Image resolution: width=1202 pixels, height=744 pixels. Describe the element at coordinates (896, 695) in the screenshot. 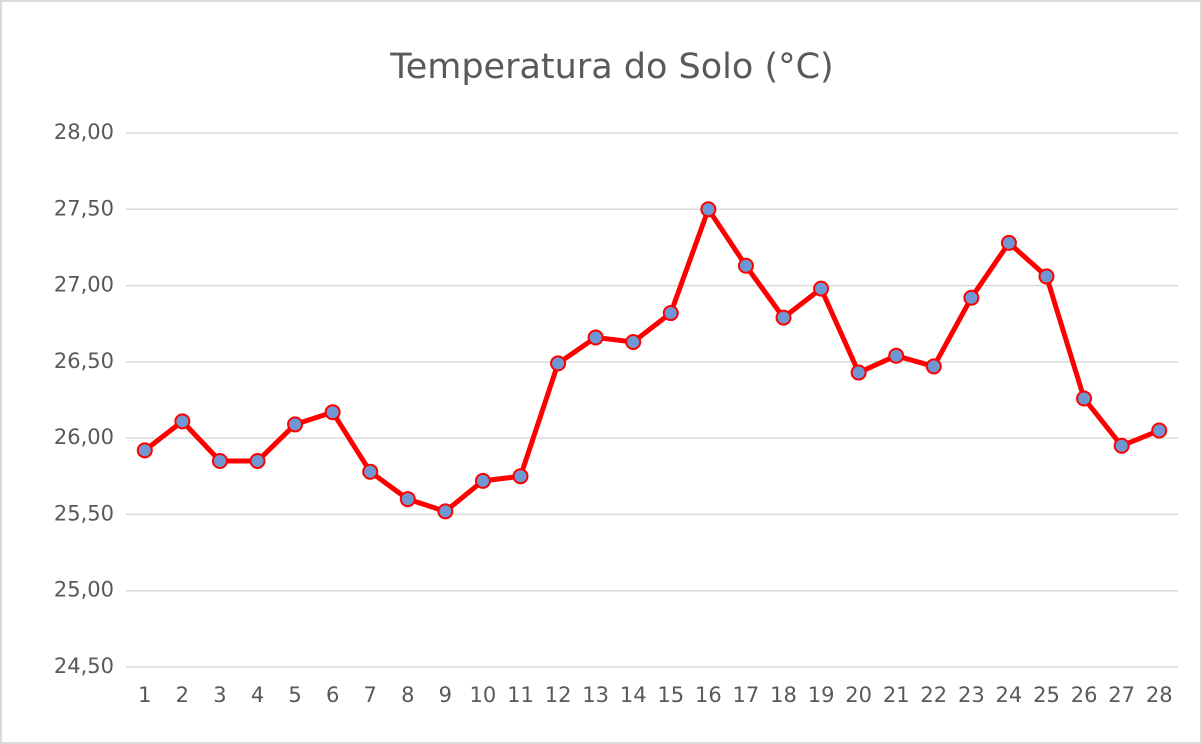

I see `x-tick-label: 21` at that location.